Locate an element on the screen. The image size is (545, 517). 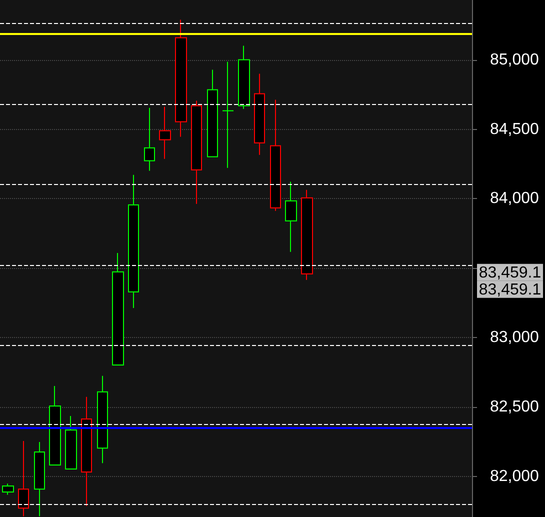
y-tick-label: 84,500 is located at coordinates (515, 129).